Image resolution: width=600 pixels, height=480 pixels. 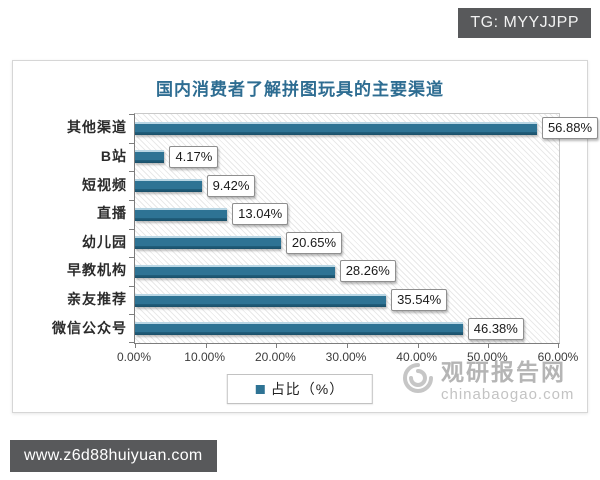 I want to click on category-label: 直播, so click(x=112, y=213).